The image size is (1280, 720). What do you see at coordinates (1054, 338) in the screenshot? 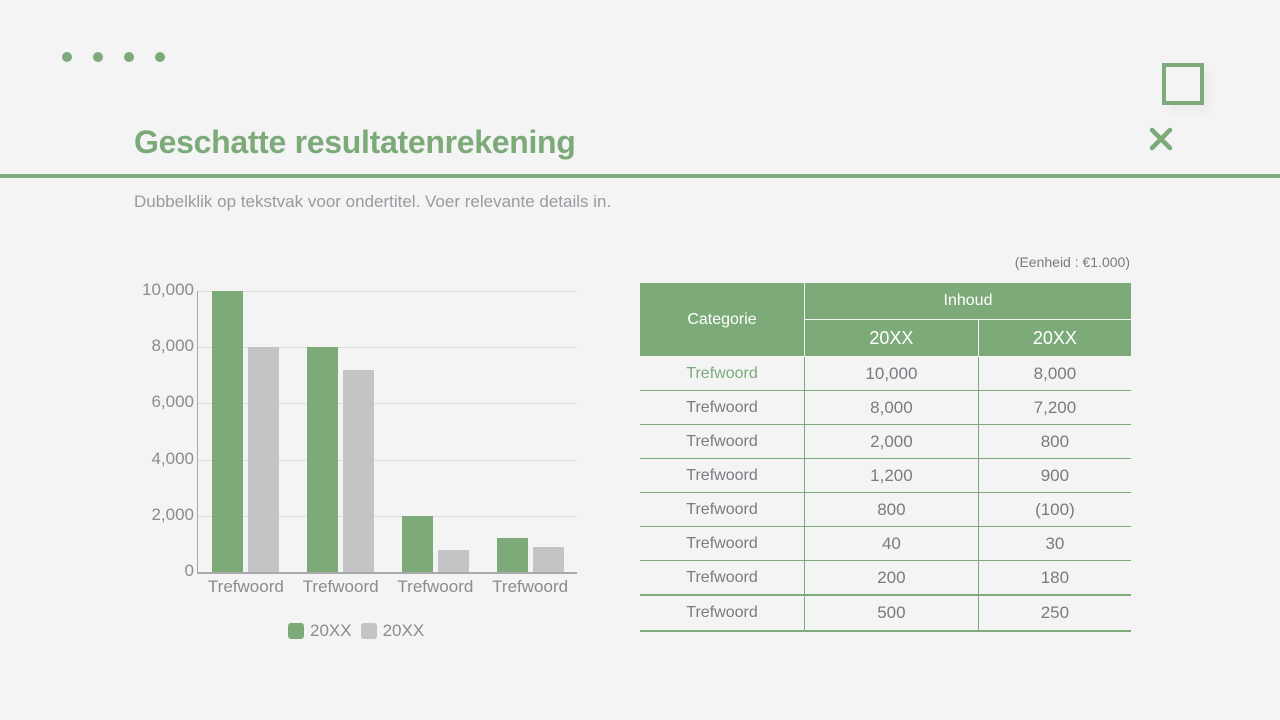
I see `header-year-2: 20XX` at bounding box center [1054, 338].